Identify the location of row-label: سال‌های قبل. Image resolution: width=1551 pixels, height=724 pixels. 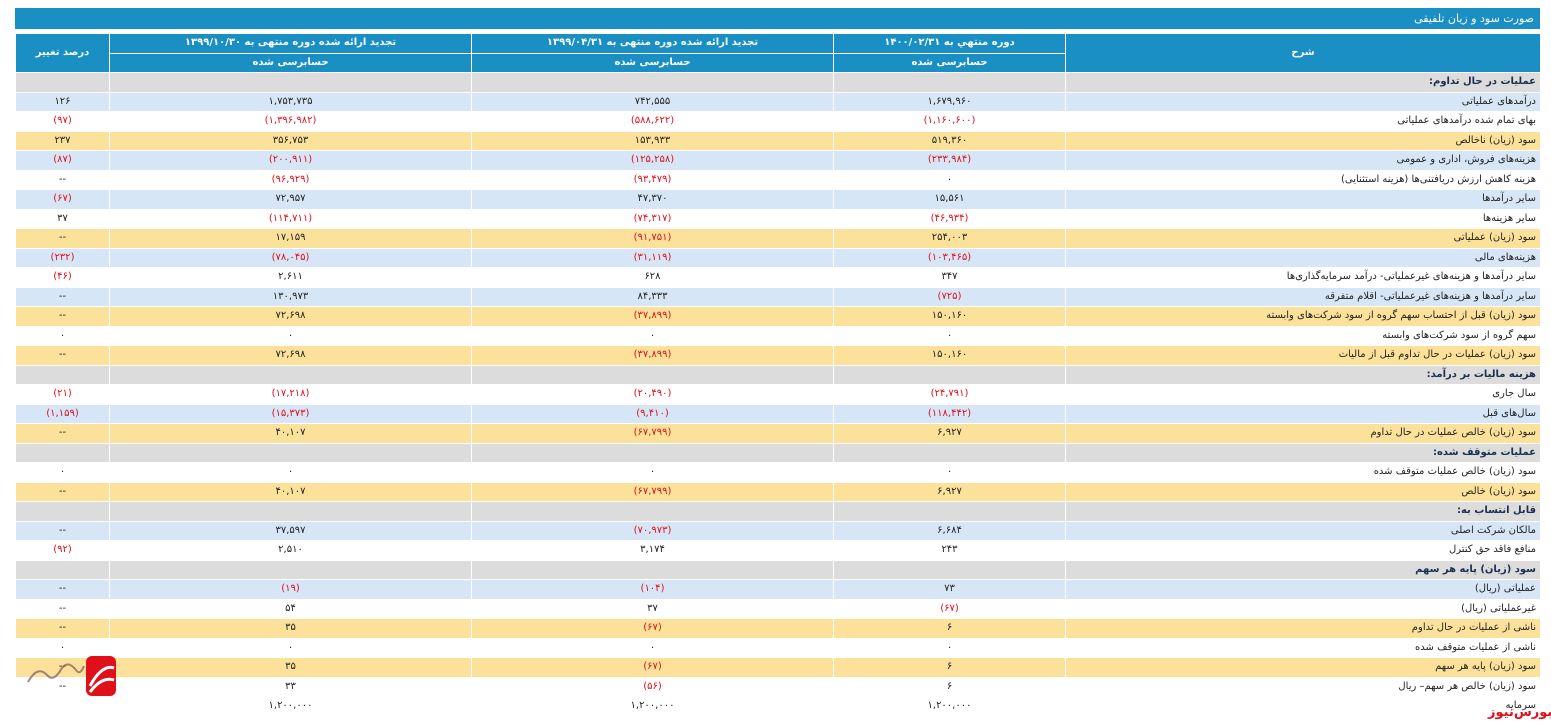
(1303, 413).